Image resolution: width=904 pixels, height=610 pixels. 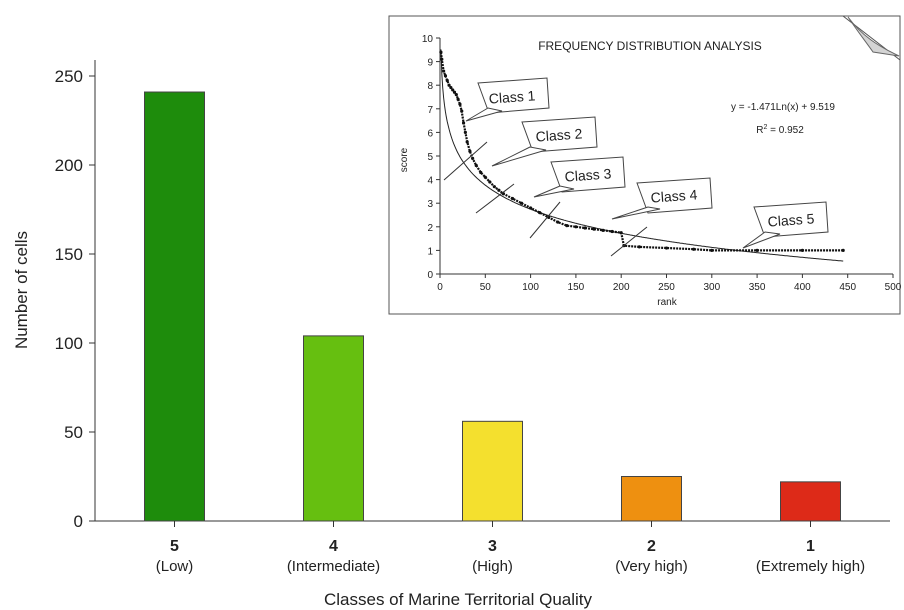 What do you see at coordinates (759, 130) in the screenshot?
I see `r-squared-r: R` at bounding box center [759, 130].